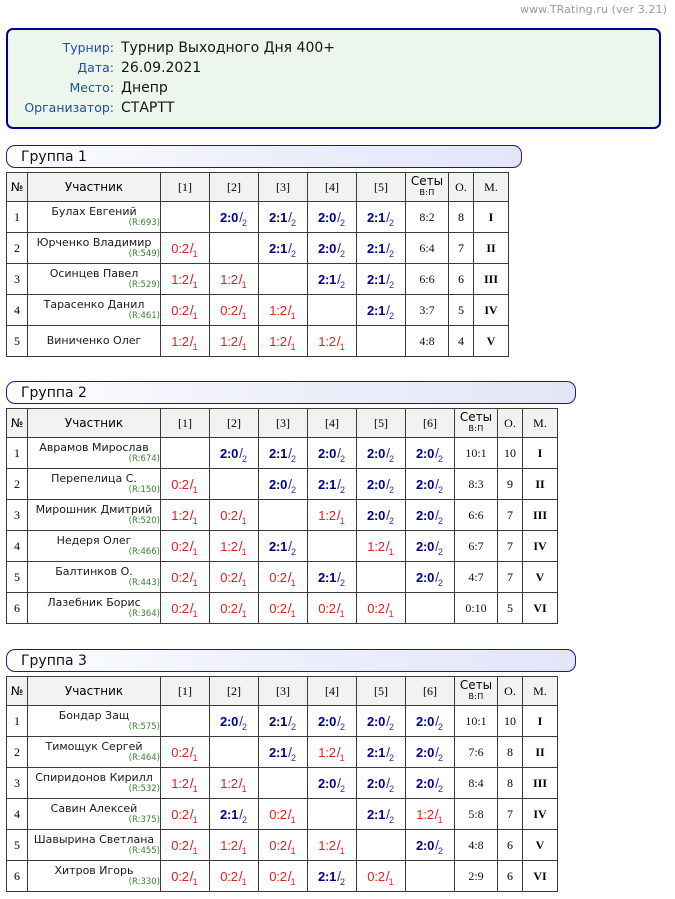 The image size is (675, 899). I want to click on player-cell: Аврамов Мирослав (R:674), so click(94, 453).